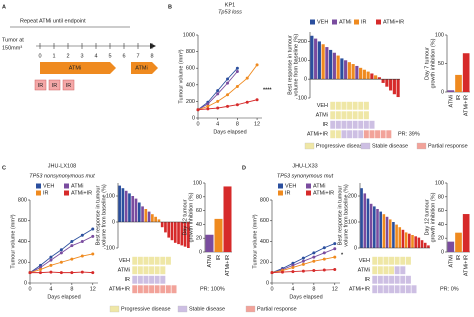 This screenshot has width=474, height=317. What do you see at coordinates (199, 211) in the screenshot?
I see `y-tick-label: 60` at bounding box center [199, 211].